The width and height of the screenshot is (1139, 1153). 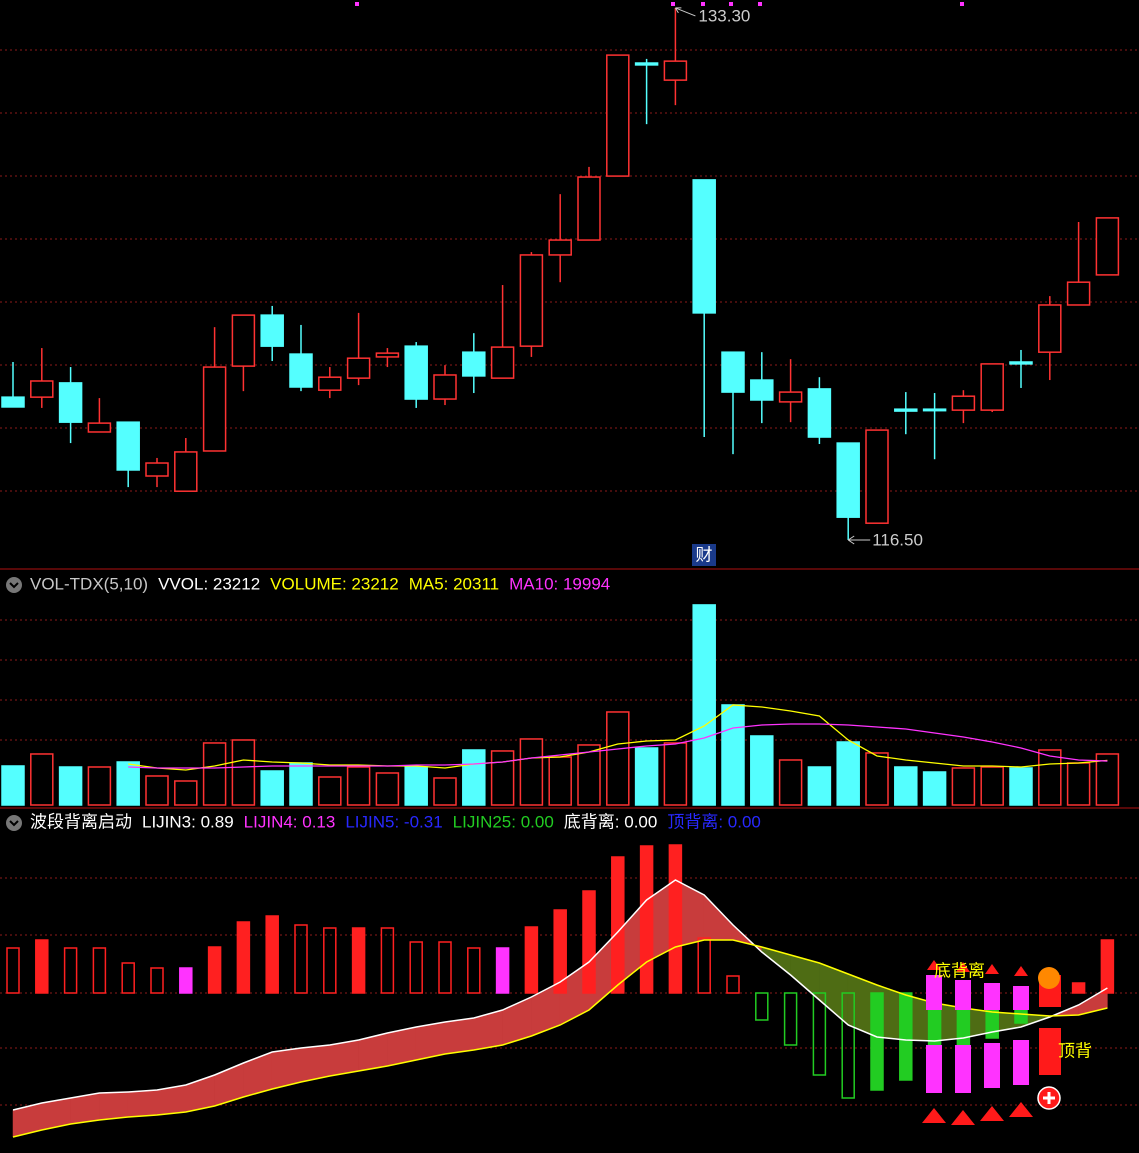 I want to click on signal-text: 顶背, so click(x=1075, y=1050).